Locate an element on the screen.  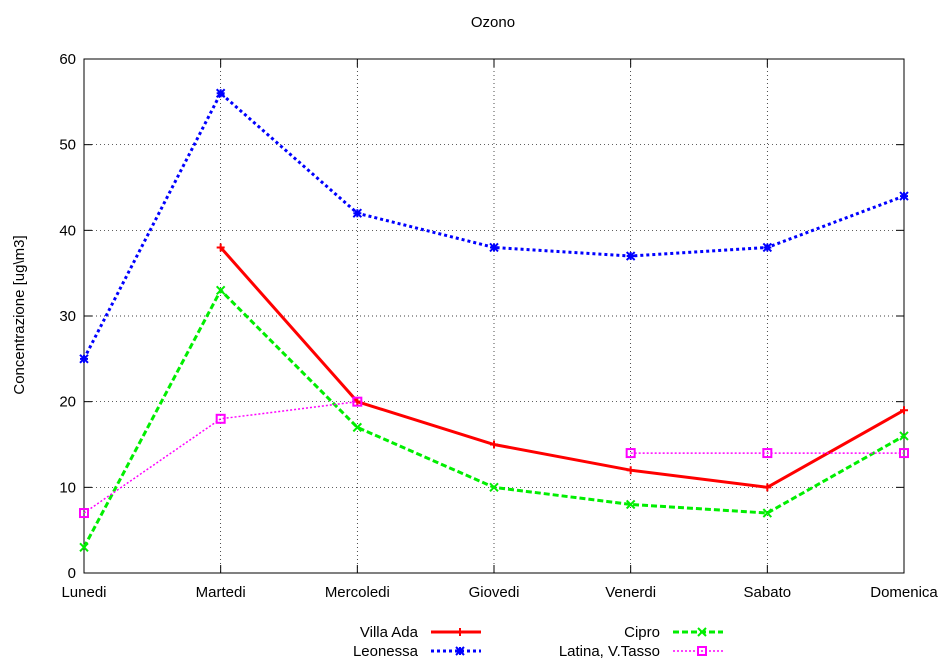
y-tick-label: 30 is located at coordinates (67, 316).